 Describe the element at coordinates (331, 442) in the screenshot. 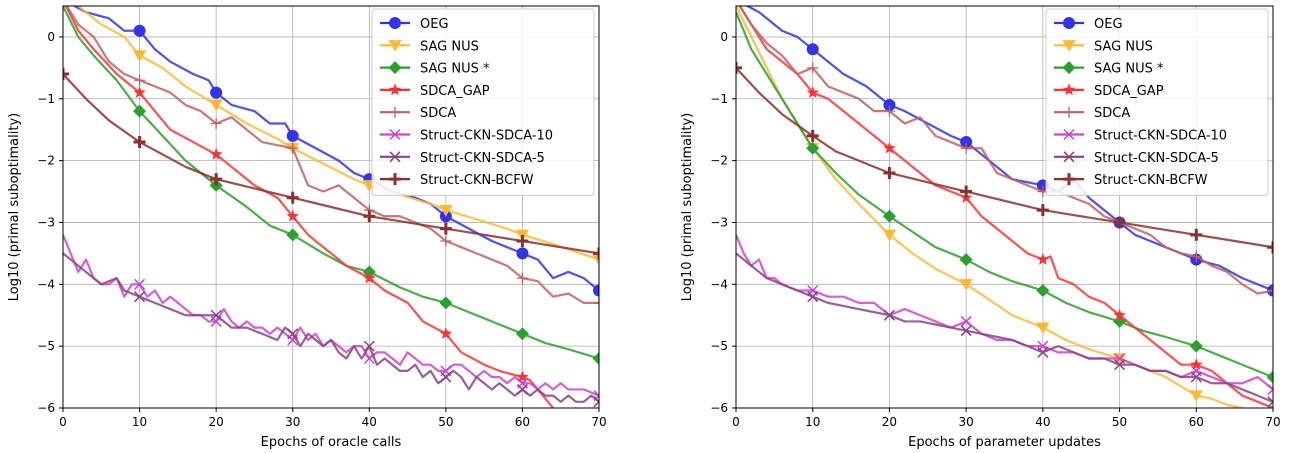

I see `x-axis-label: Epochs of oracle calls` at that location.